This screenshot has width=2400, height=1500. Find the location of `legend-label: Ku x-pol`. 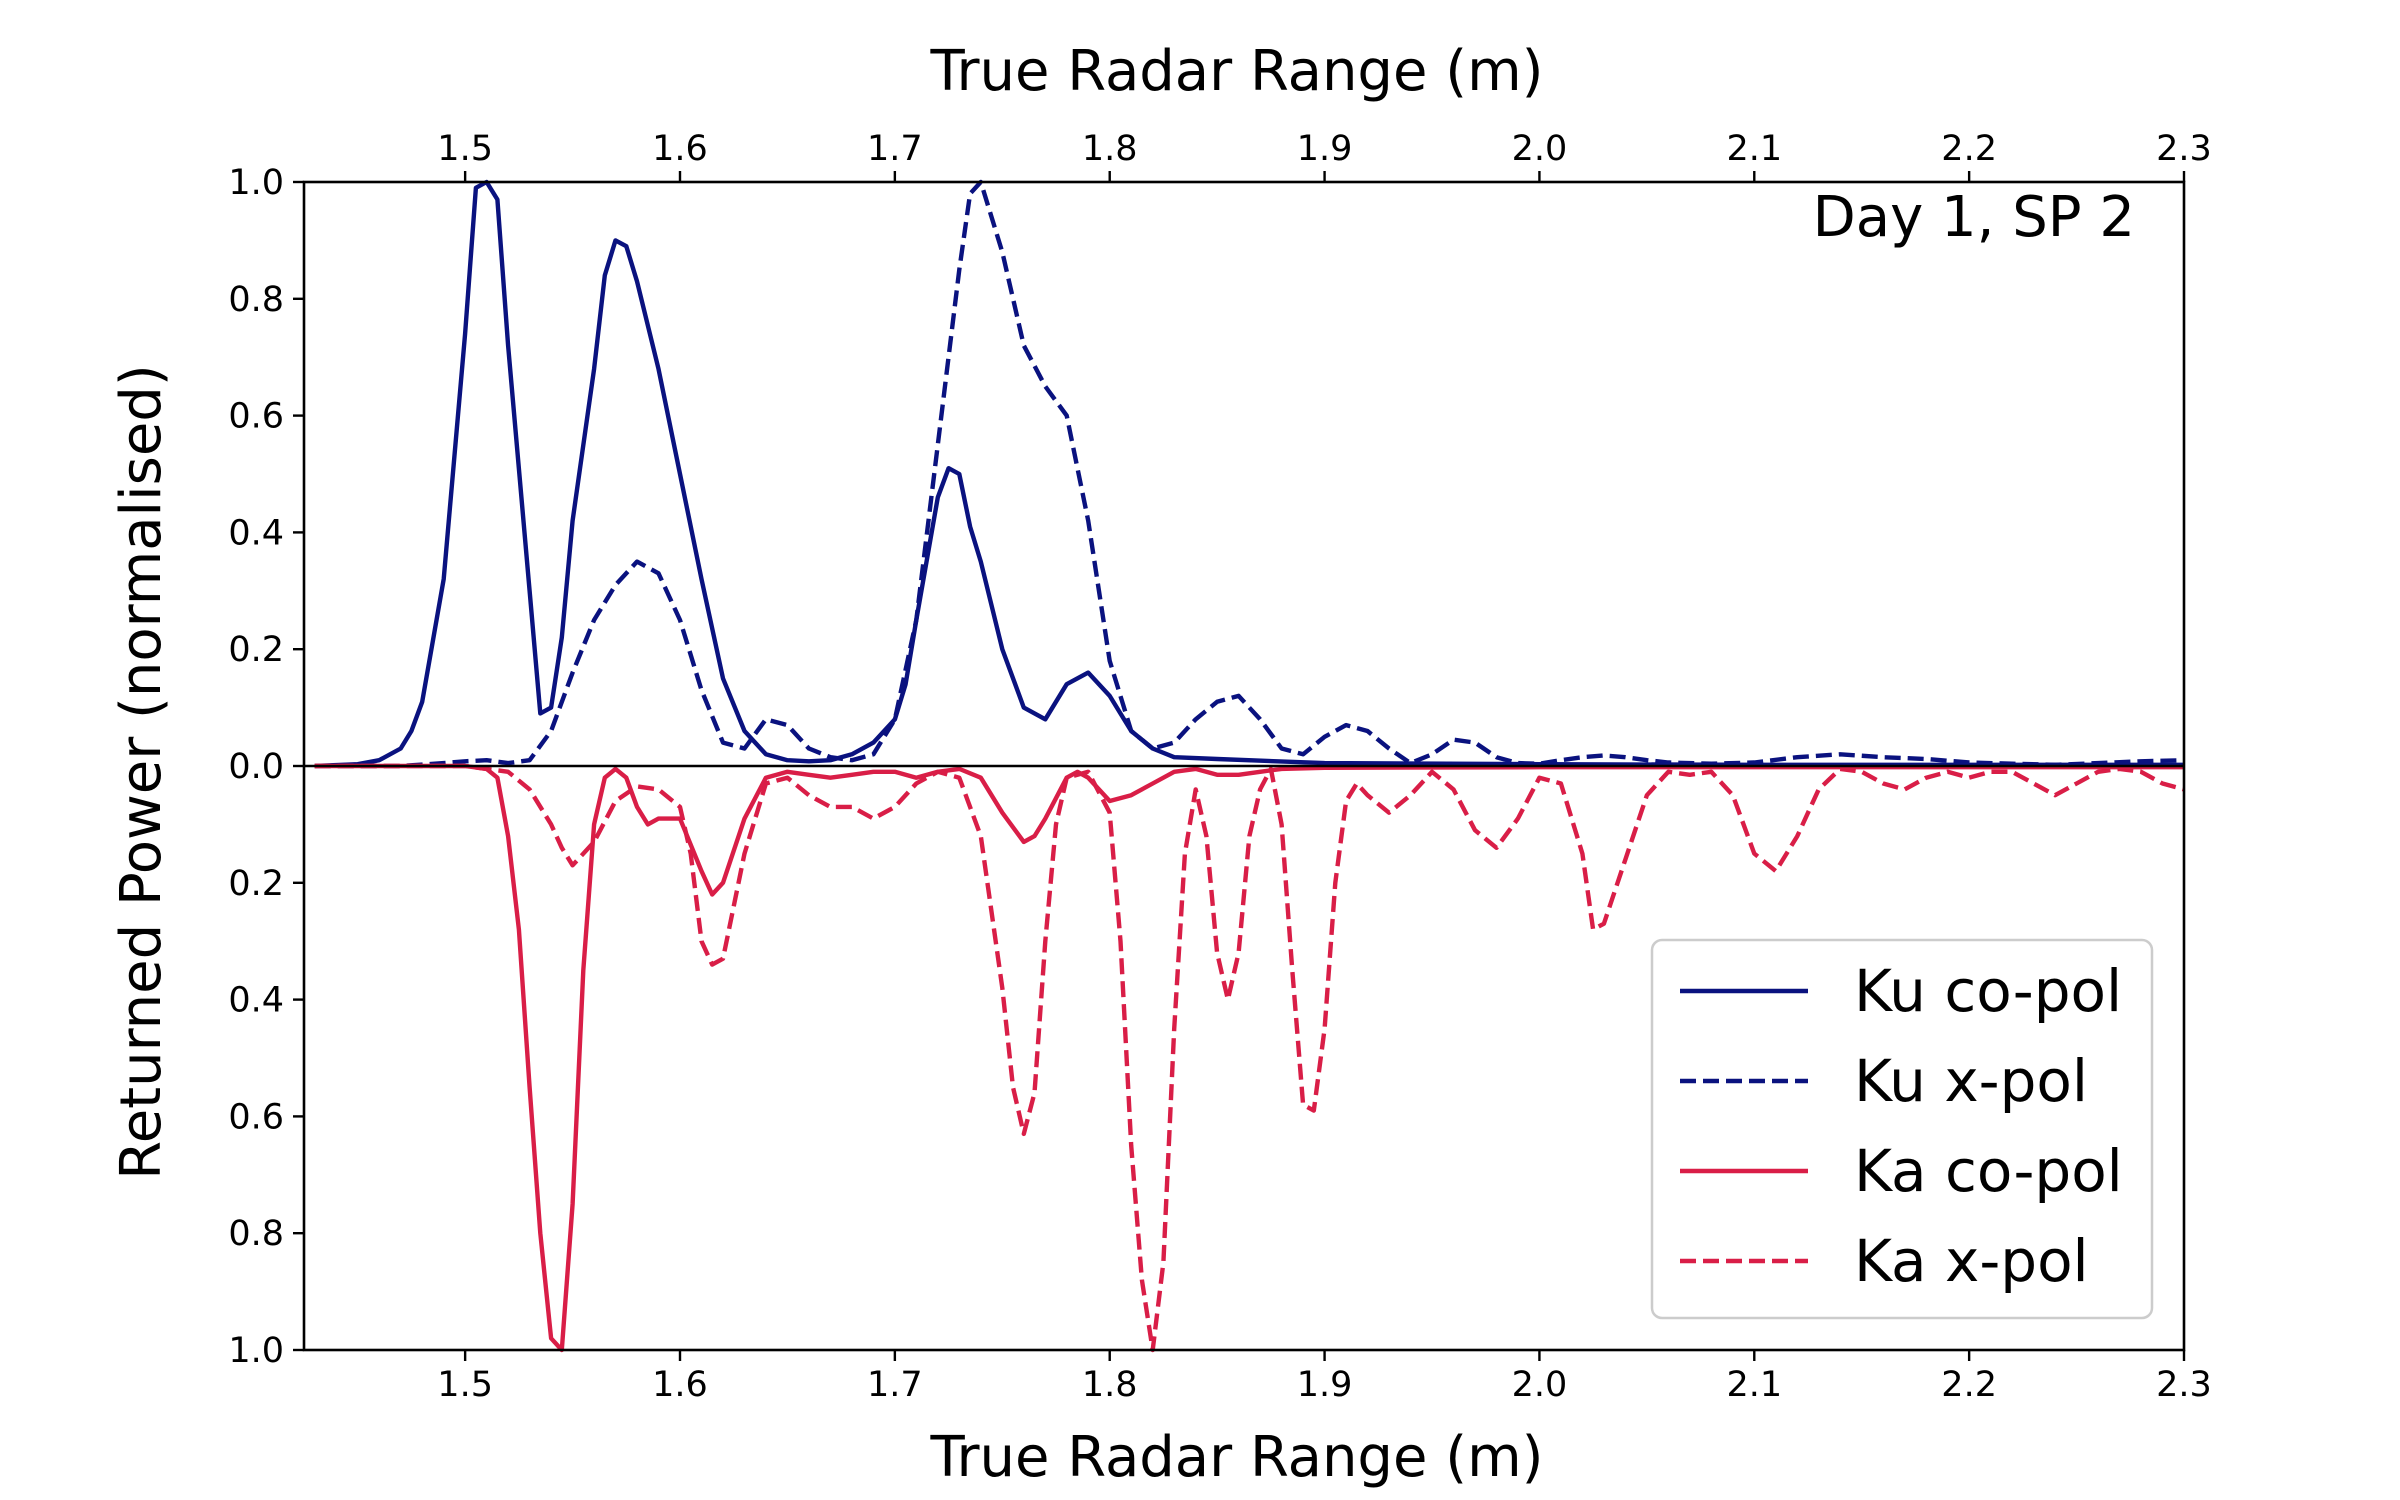

legend-label: Ku x-pol is located at coordinates (1971, 1081).